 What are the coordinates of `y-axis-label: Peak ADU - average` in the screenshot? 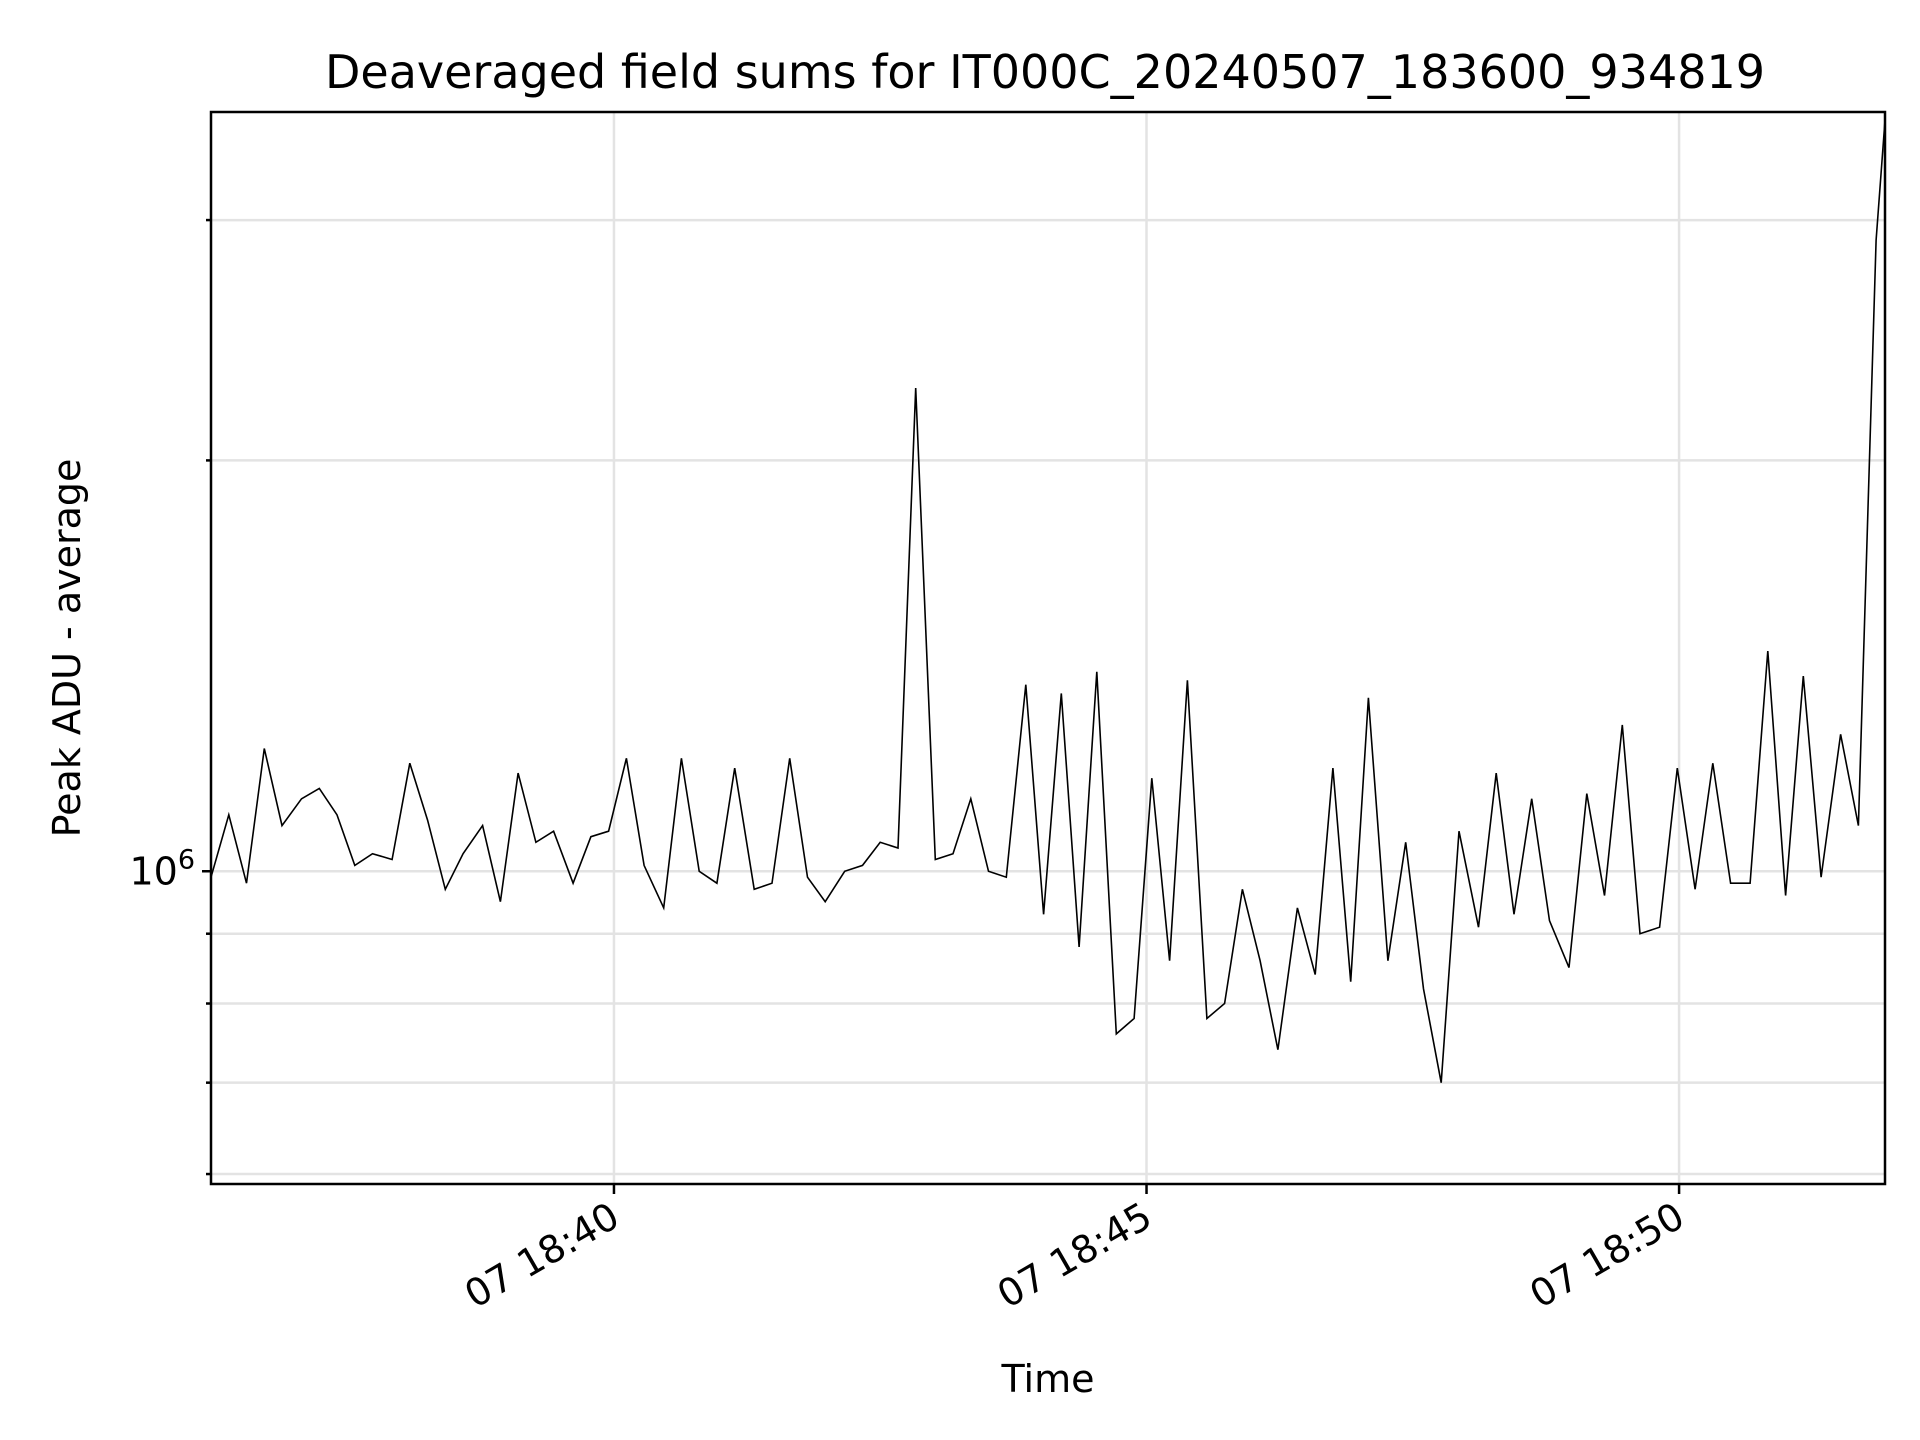 It's located at (67, 648).